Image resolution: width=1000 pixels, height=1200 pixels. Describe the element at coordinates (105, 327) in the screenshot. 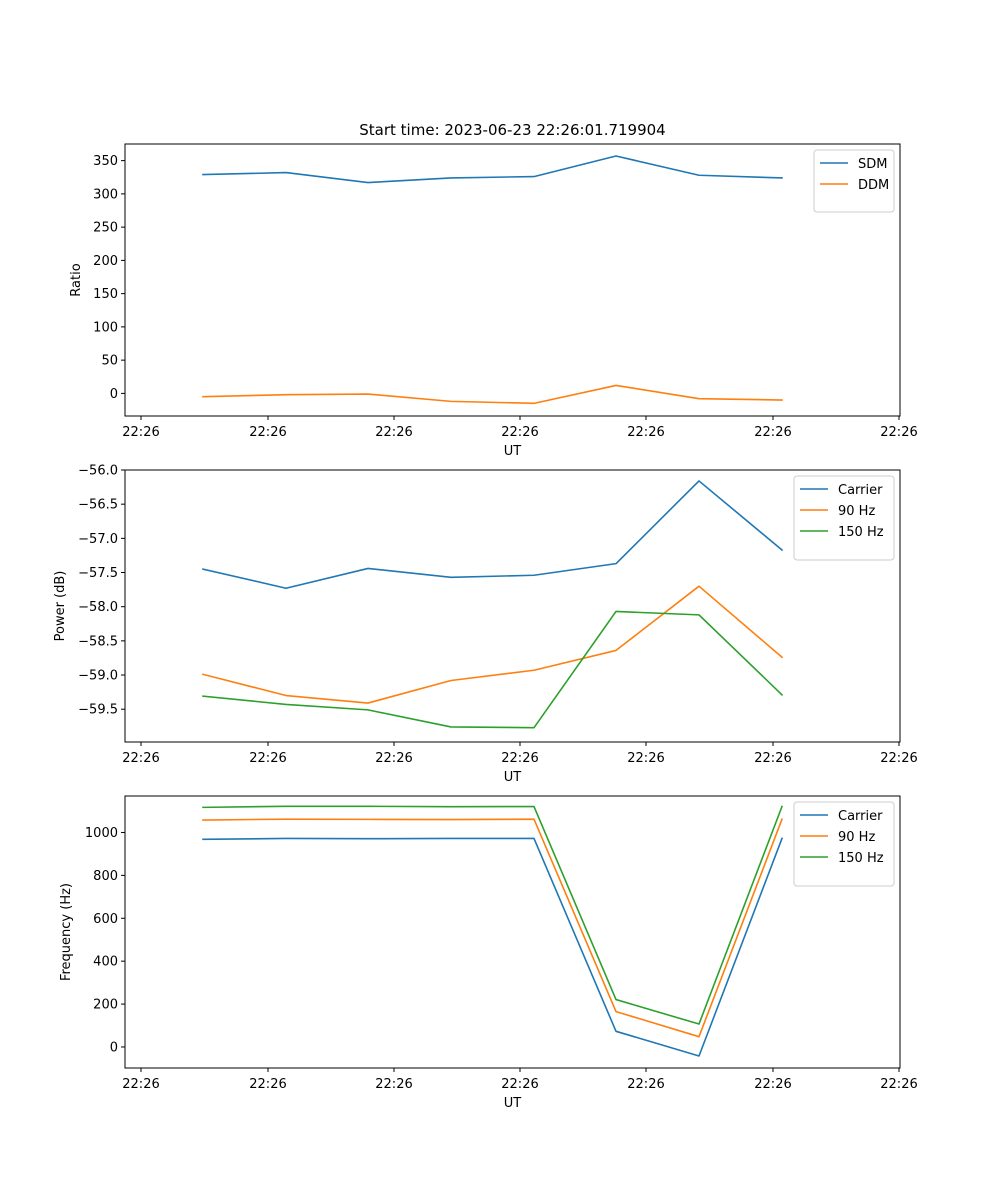

I see `y-tick-label: 100` at that location.